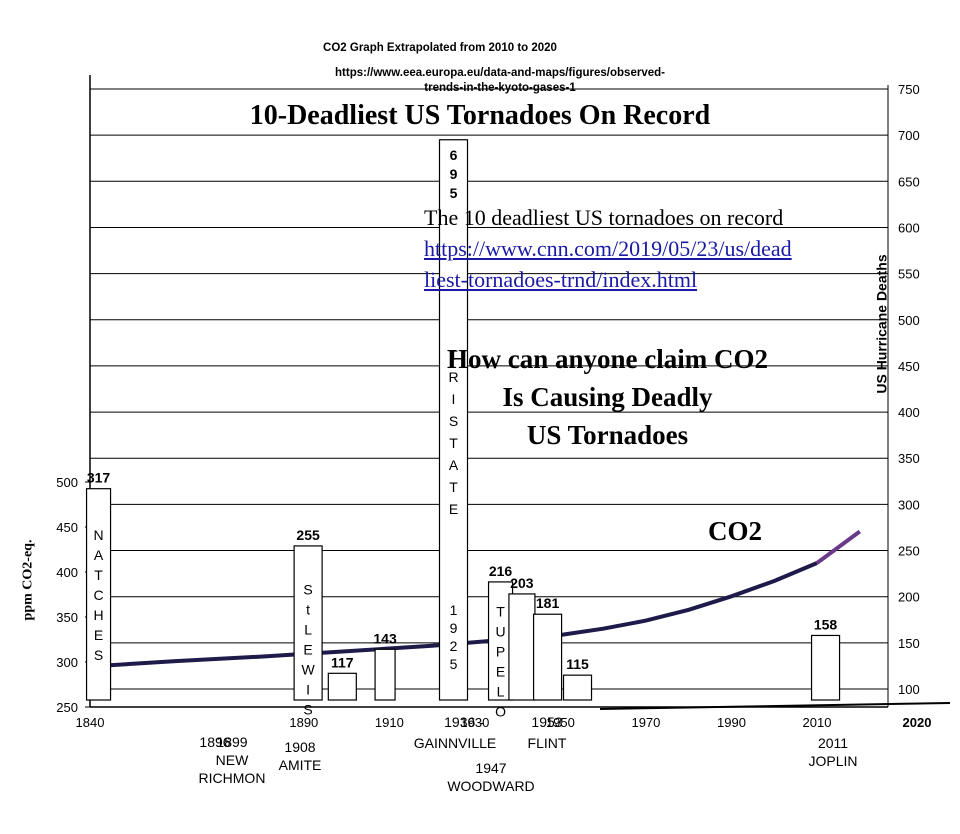 This screenshot has width=960, height=834. What do you see at coordinates (607, 359) in the screenshot?
I see `claim-line1: How can anyone claim CO2` at bounding box center [607, 359].